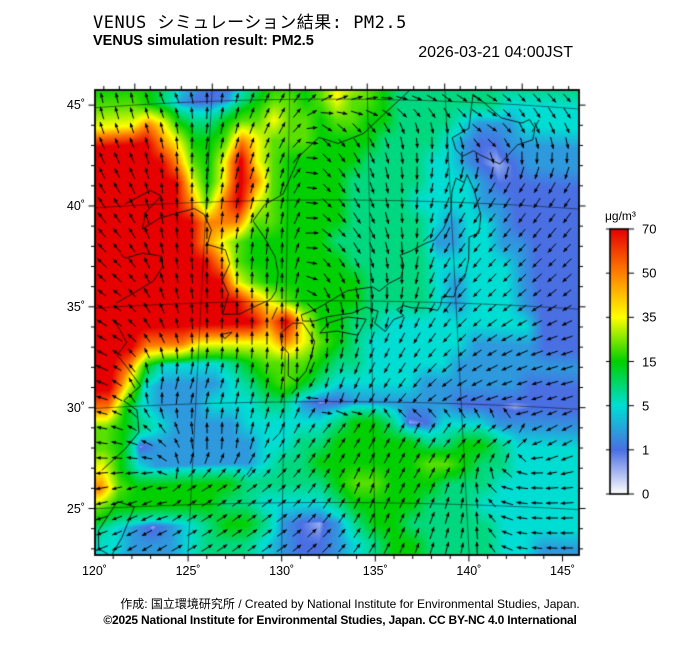 This screenshot has height=649, width=700. I want to click on colorbar-tick-label: 70, so click(649, 229).